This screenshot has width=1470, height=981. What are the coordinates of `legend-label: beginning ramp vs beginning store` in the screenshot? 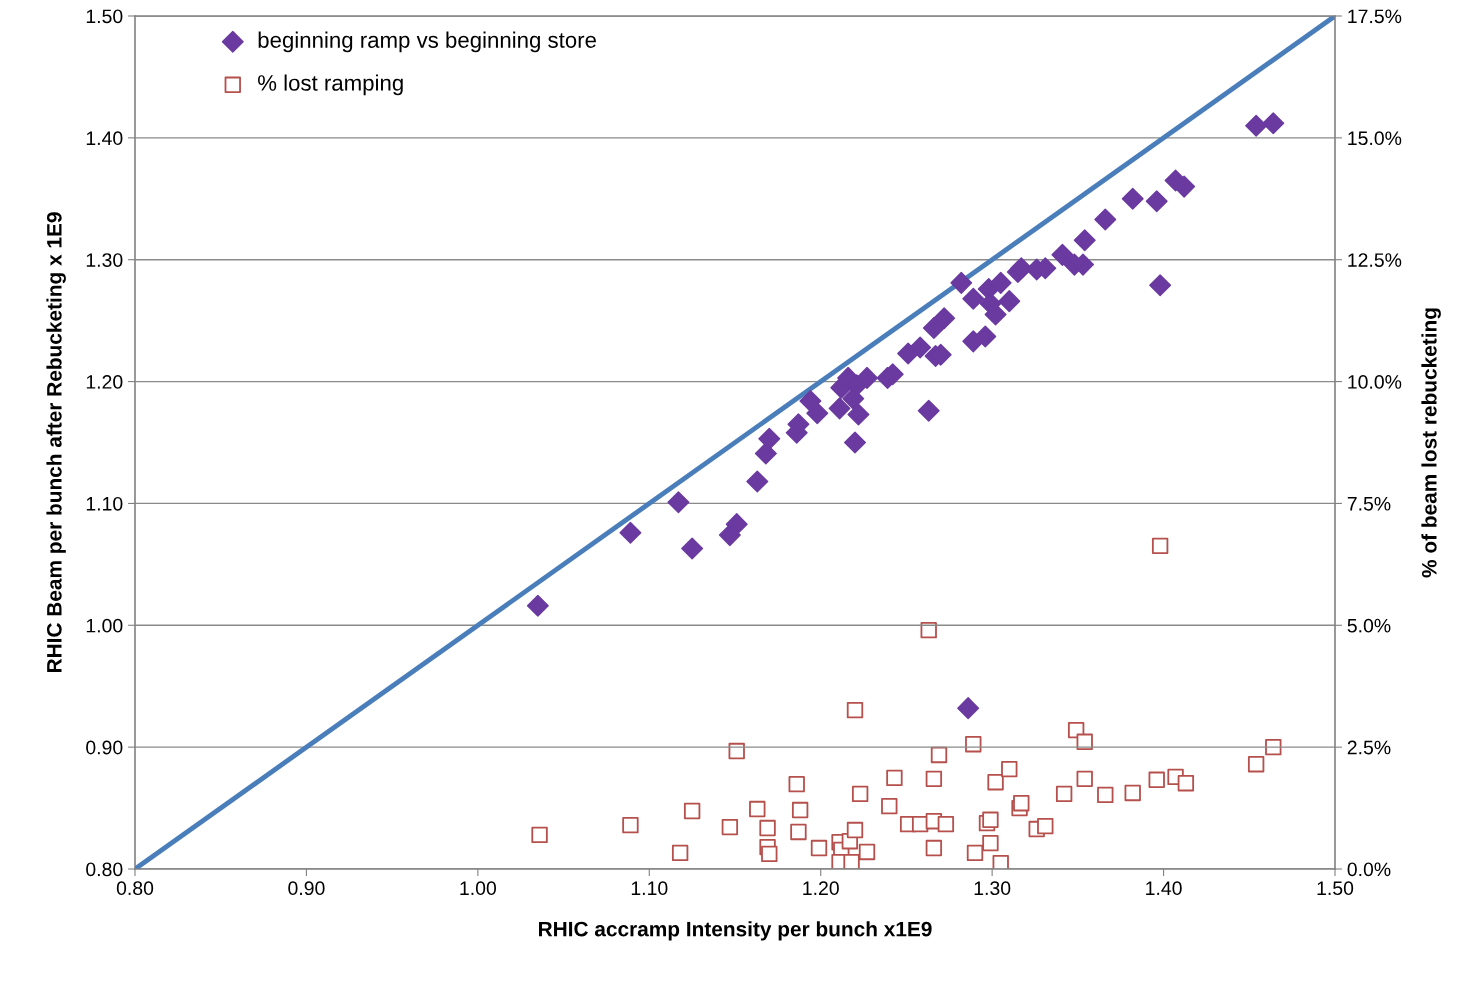 It's located at (427, 42).